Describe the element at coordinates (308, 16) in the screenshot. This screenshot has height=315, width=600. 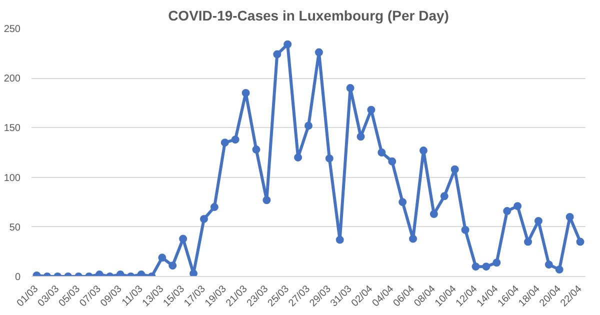
I see `chart-title: COVID-19-Cases in Luxembourg (Per Day)` at that location.